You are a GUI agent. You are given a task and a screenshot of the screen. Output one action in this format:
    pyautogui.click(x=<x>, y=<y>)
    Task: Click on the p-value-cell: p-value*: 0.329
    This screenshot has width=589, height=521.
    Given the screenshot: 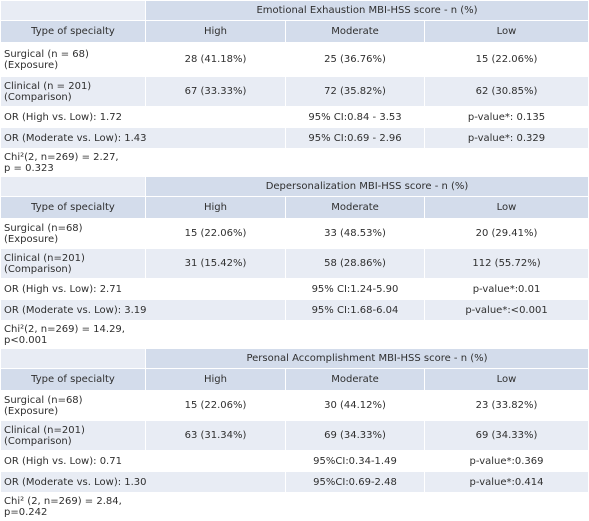 What is the action you would take?
    pyautogui.click(x=506, y=138)
    